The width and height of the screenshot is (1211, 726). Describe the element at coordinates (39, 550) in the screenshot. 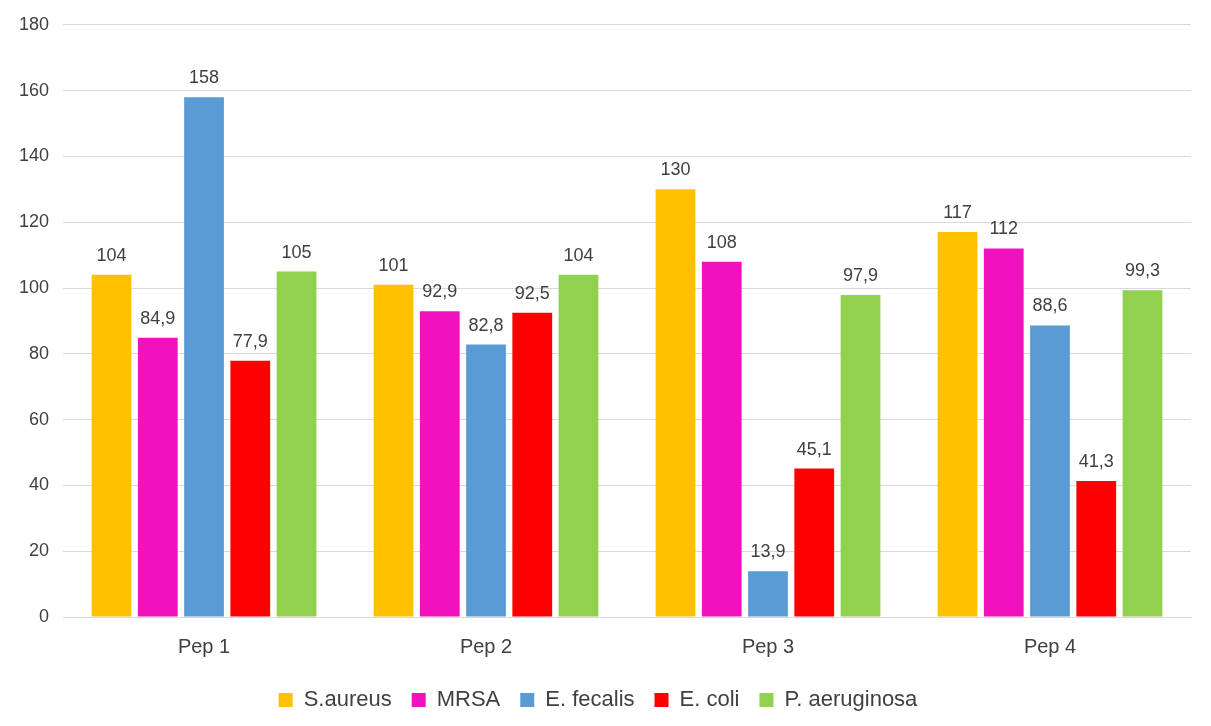

I see `y-tick-label: 20` at that location.